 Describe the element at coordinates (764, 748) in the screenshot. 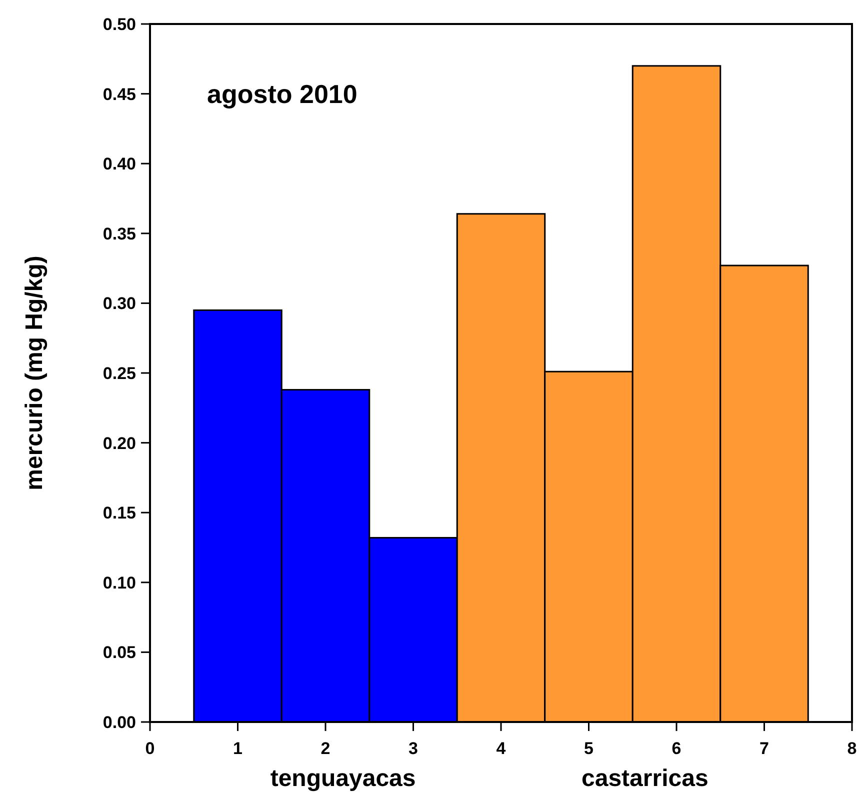

I see `x-tick-label: 7` at that location.